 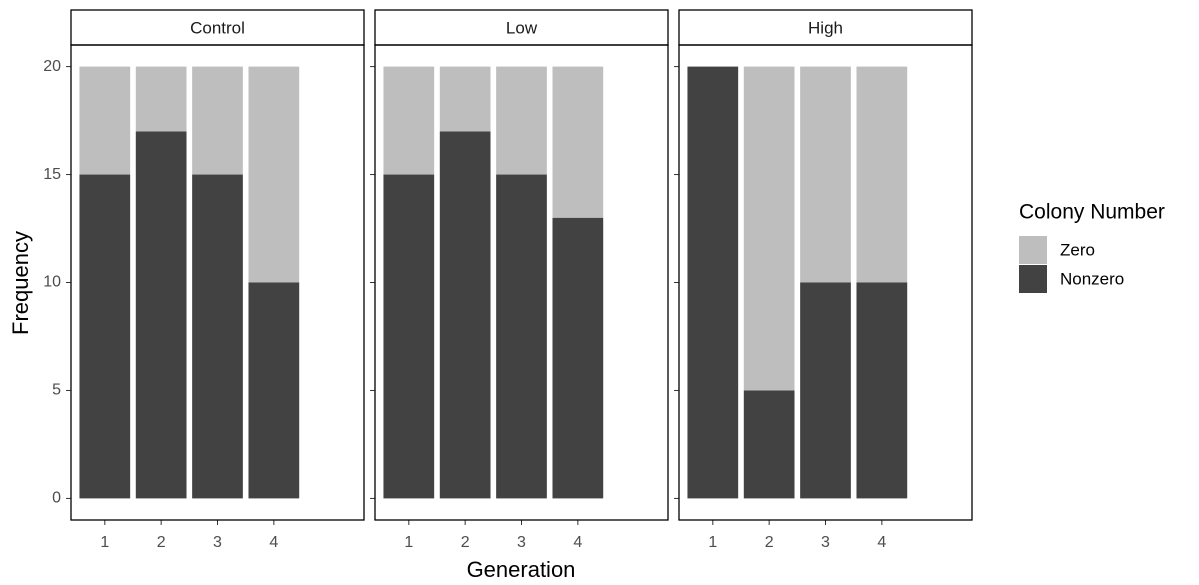 I want to click on y-axis-label: Frequency, so click(x=20, y=283).